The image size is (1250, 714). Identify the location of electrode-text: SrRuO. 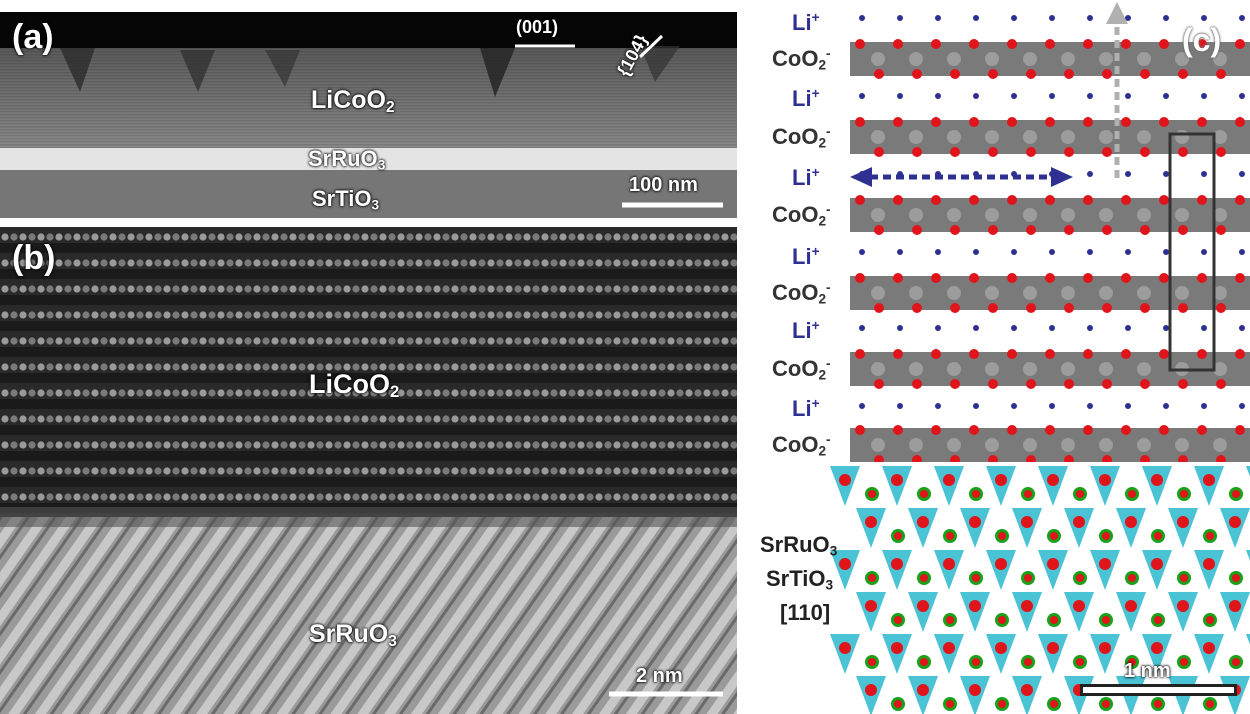
(343, 158).